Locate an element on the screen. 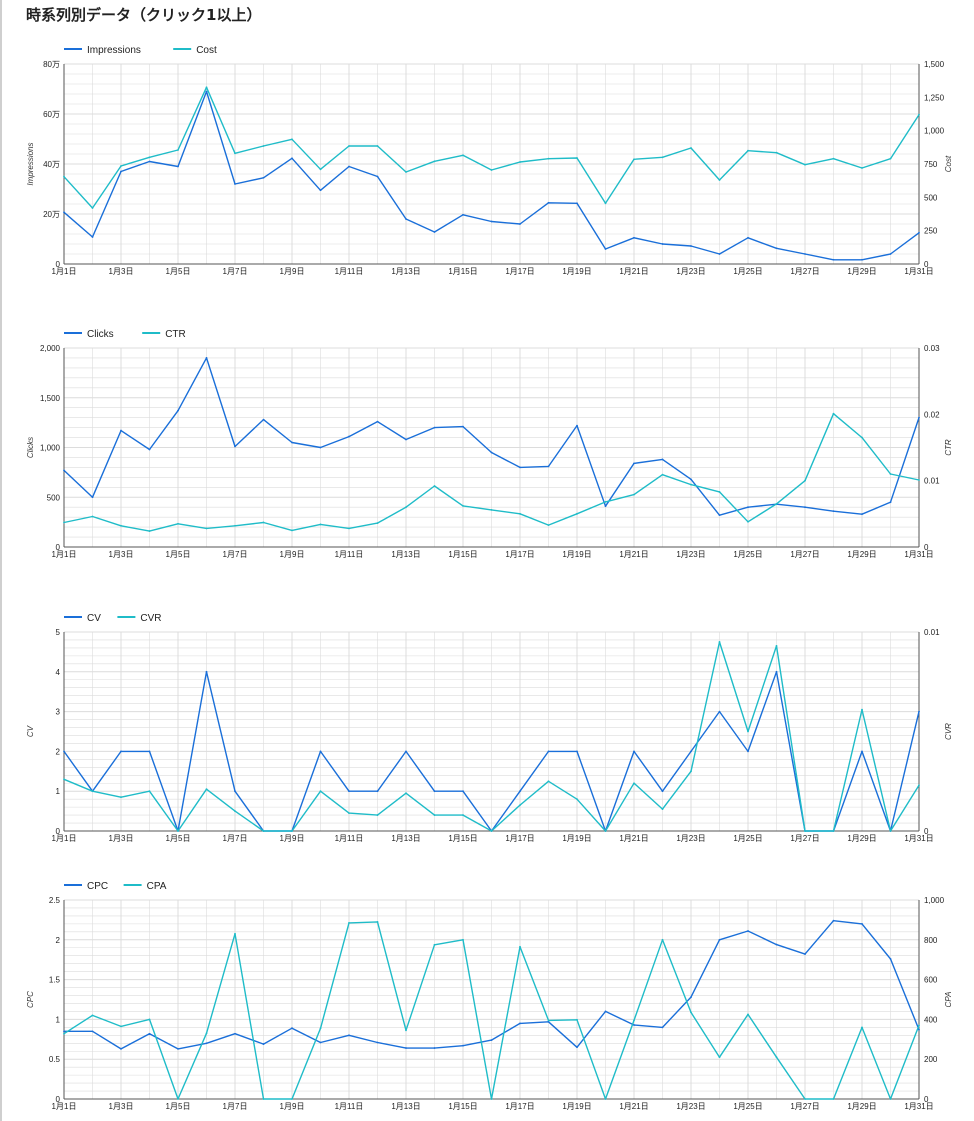 The width and height of the screenshot is (974, 1121). impressions-axis-title: Impressions is located at coordinates (30, 163).